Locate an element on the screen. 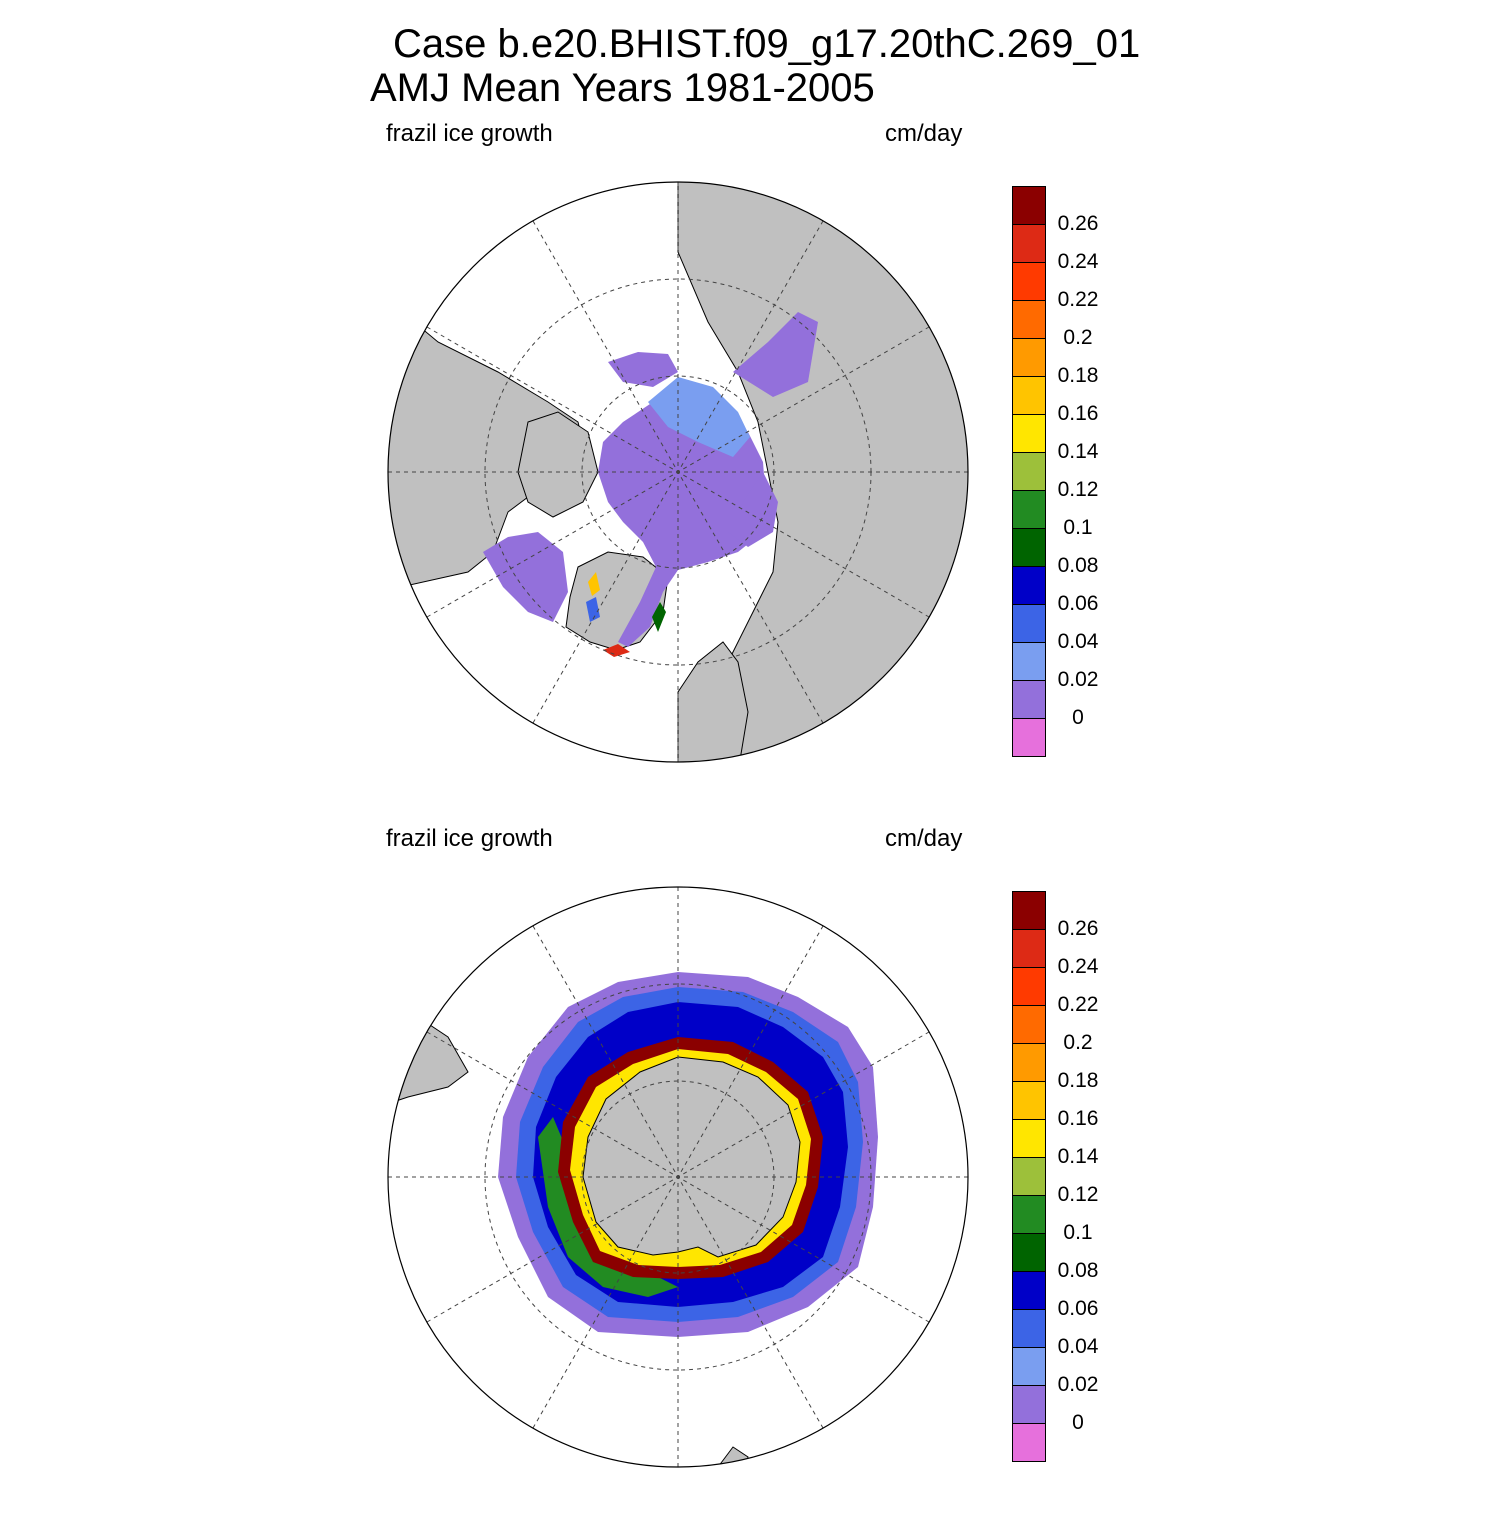 The width and height of the screenshot is (1500, 1520). north-polar-map is located at coordinates (678, 472).